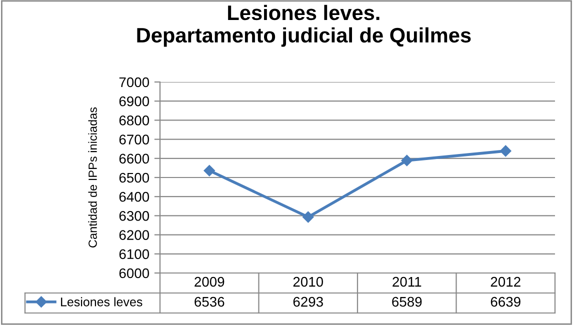 Image resolution: width=573 pixels, height=325 pixels. I want to click on y-tick-label: 6600, so click(134, 159).